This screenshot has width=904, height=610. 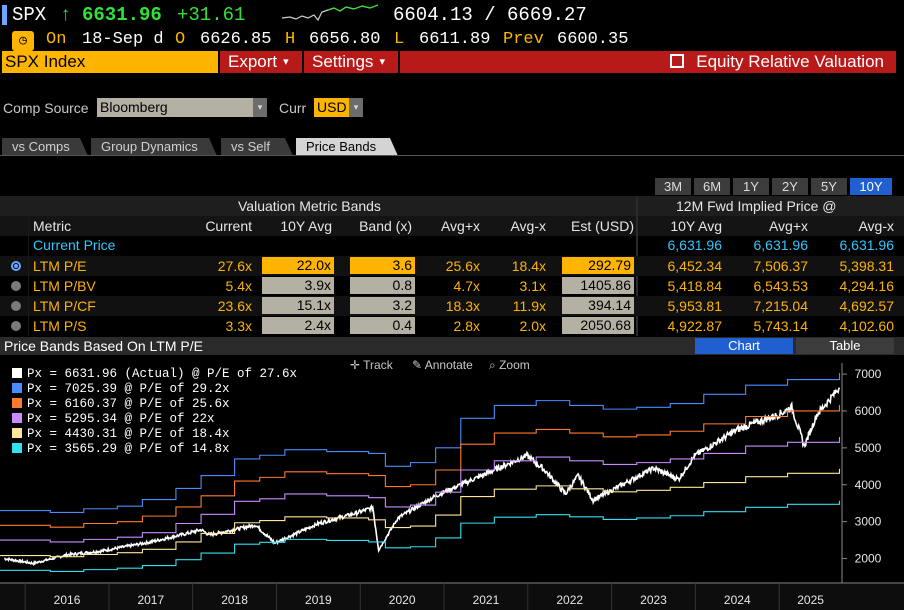 What do you see at coordinates (602, 226) in the screenshot?
I see `col-est: Est (USD)` at bounding box center [602, 226].